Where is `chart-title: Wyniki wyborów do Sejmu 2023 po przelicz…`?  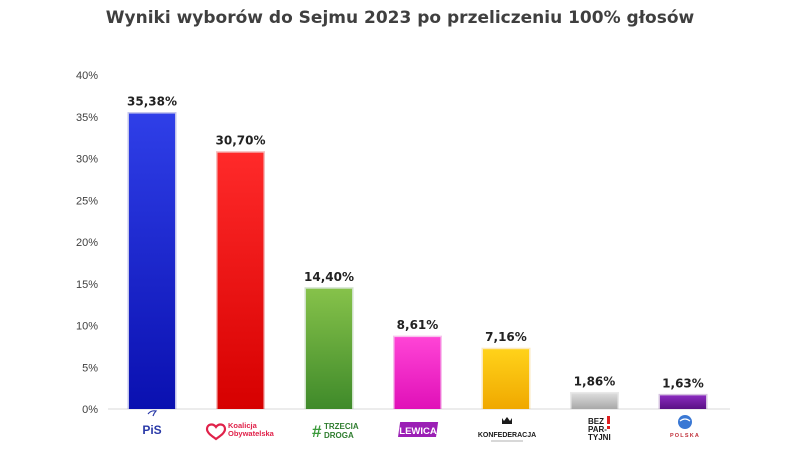
chart-title: Wyniki wyborów do Sejmu 2023 po przelicz… is located at coordinates (400, 18).